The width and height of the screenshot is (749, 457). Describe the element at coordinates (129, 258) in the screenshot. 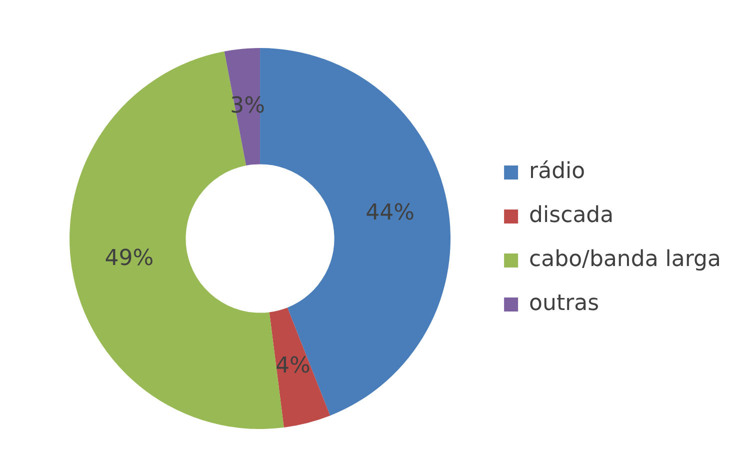

I see `data-label: 49%` at that location.